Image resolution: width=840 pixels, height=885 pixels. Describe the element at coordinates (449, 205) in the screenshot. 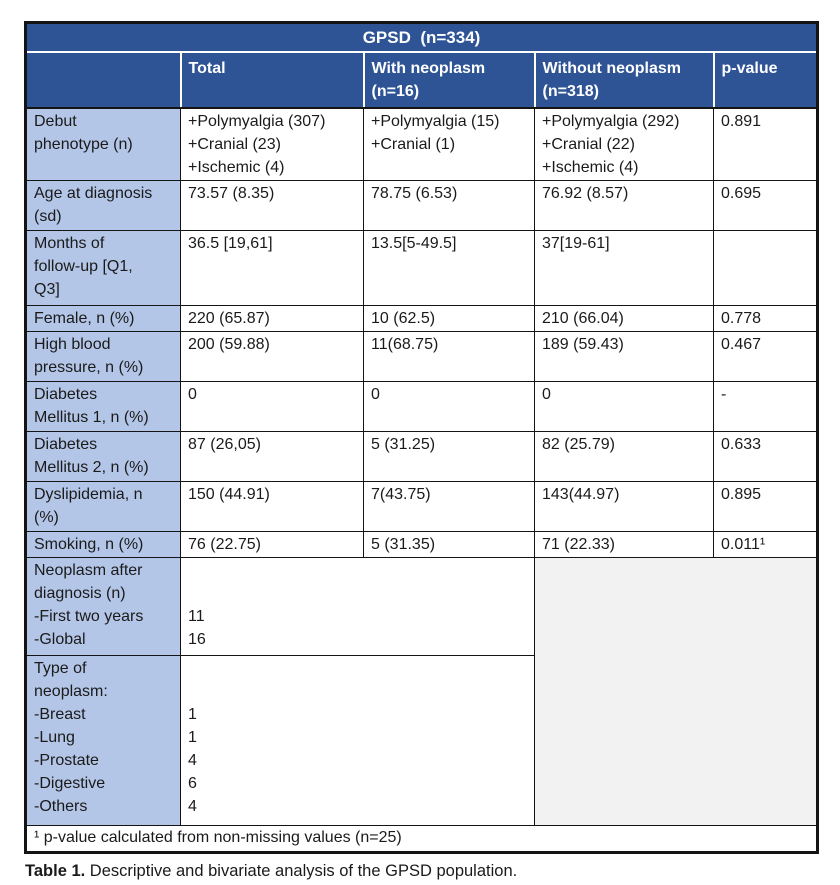

I see `with-neoplasm-cell: 78.75 (6.53)` at that location.